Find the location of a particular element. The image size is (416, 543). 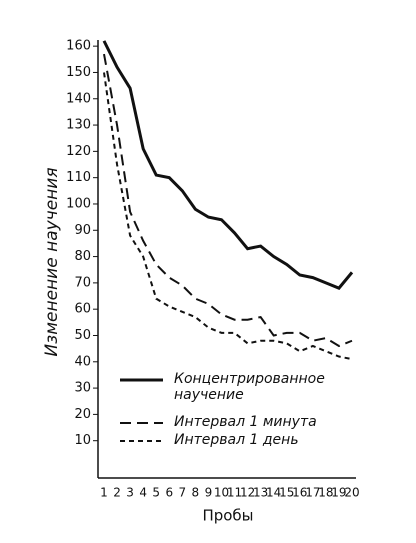

x-tick-label: 7 is located at coordinates (182, 493).